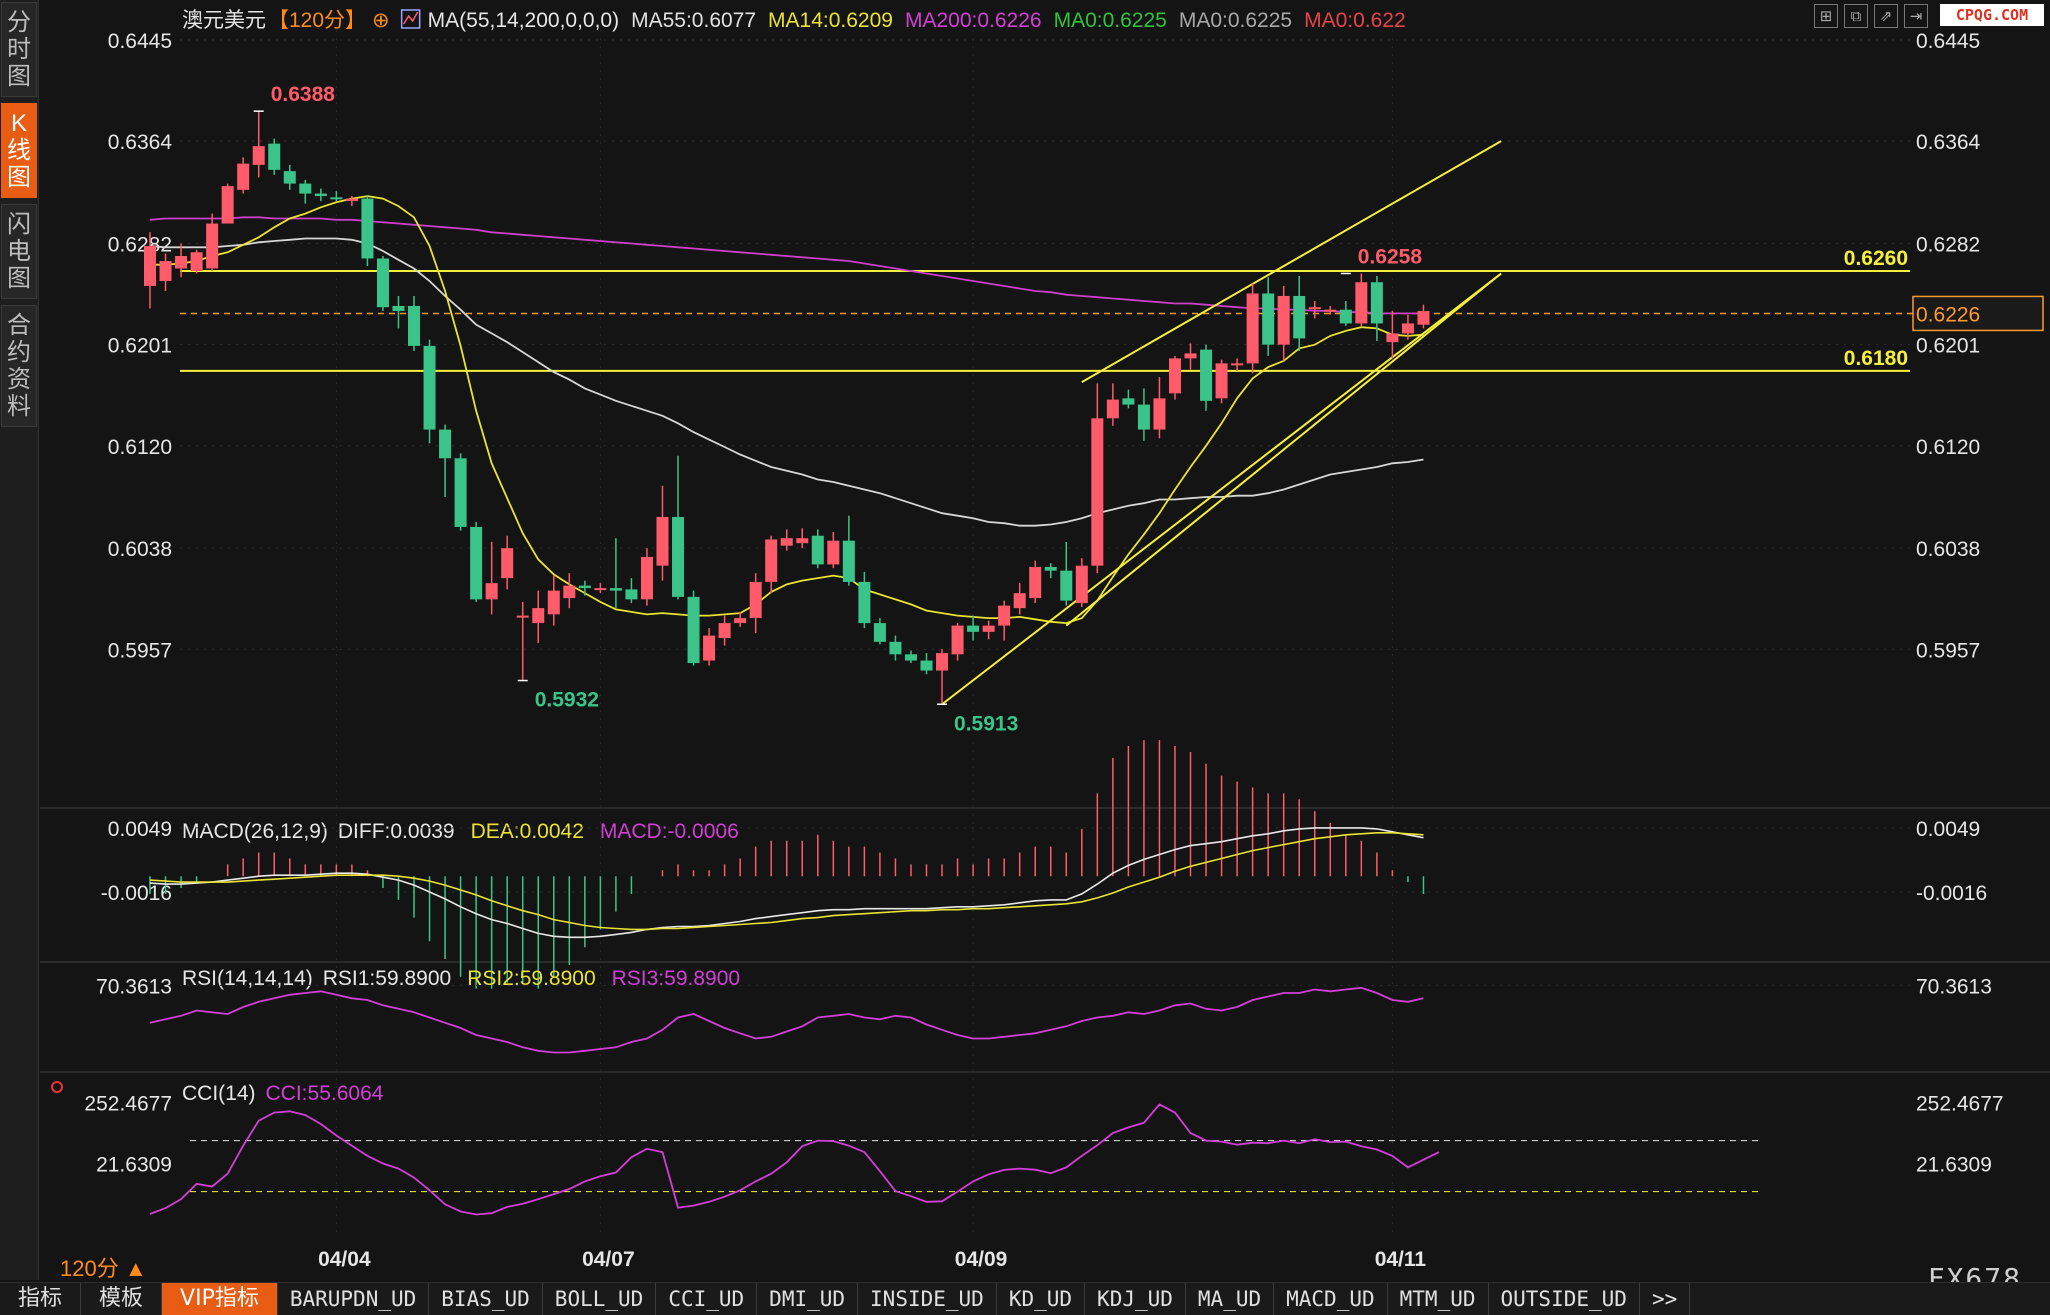 The height and width of the screenshot is (1315, 2050). I want to click on grid-icon: ⊞, so click(1826, 16).